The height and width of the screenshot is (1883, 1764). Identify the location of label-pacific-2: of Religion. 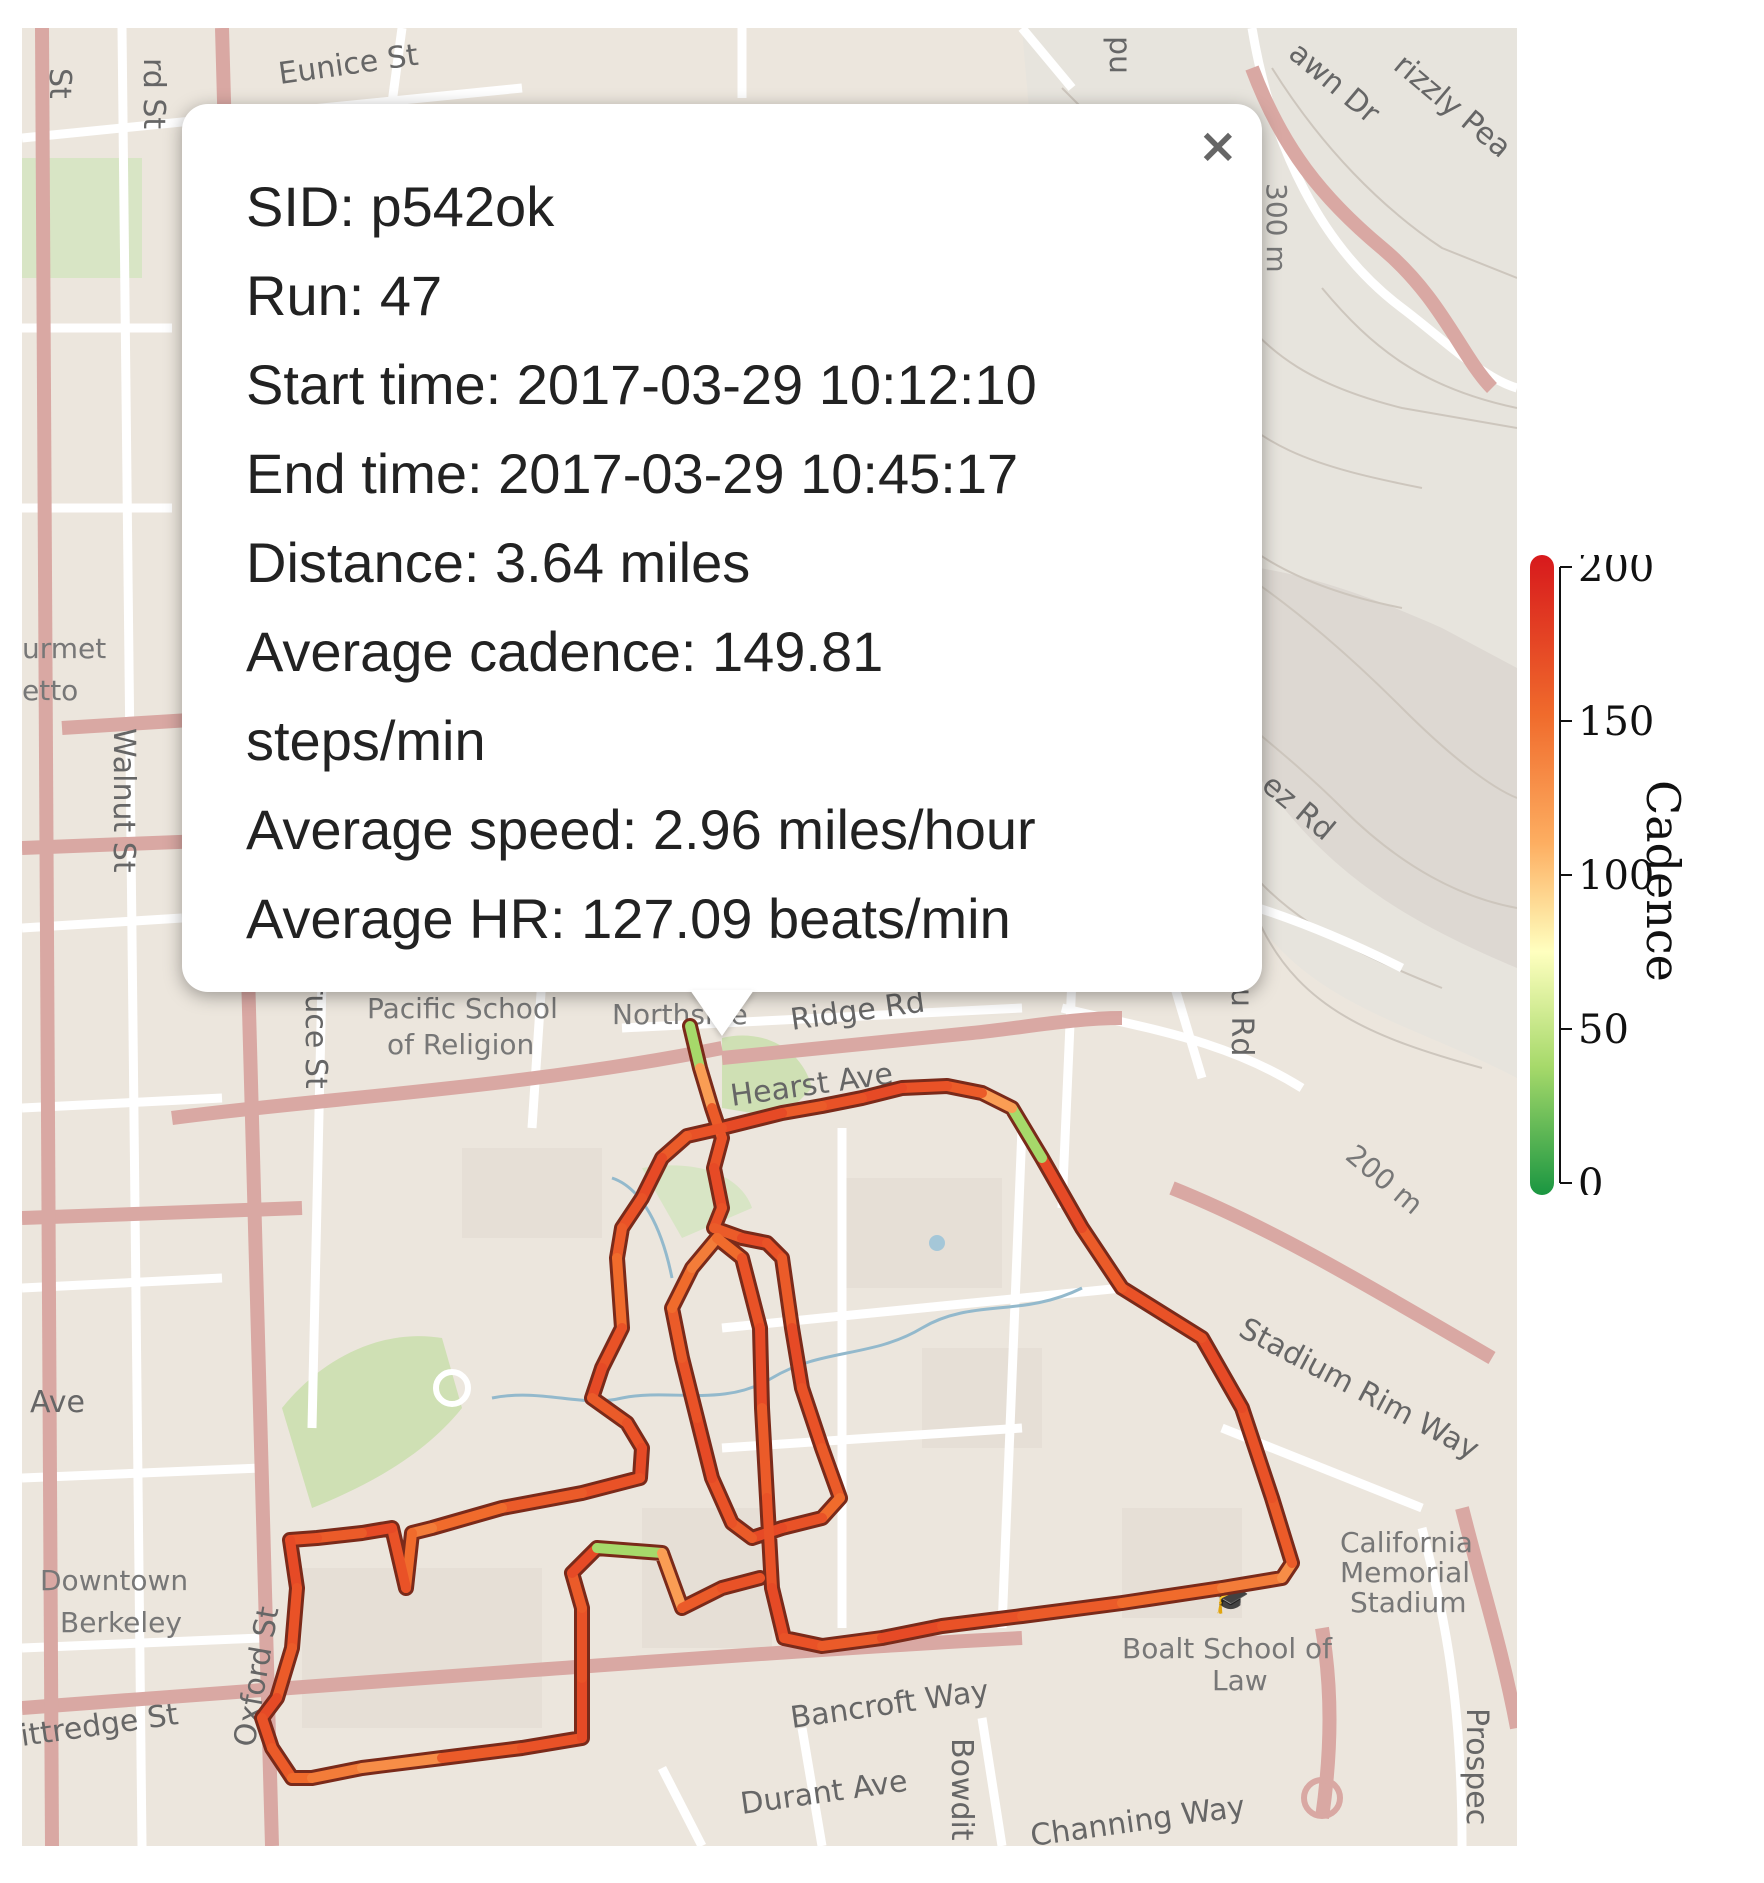
(460, 1044).